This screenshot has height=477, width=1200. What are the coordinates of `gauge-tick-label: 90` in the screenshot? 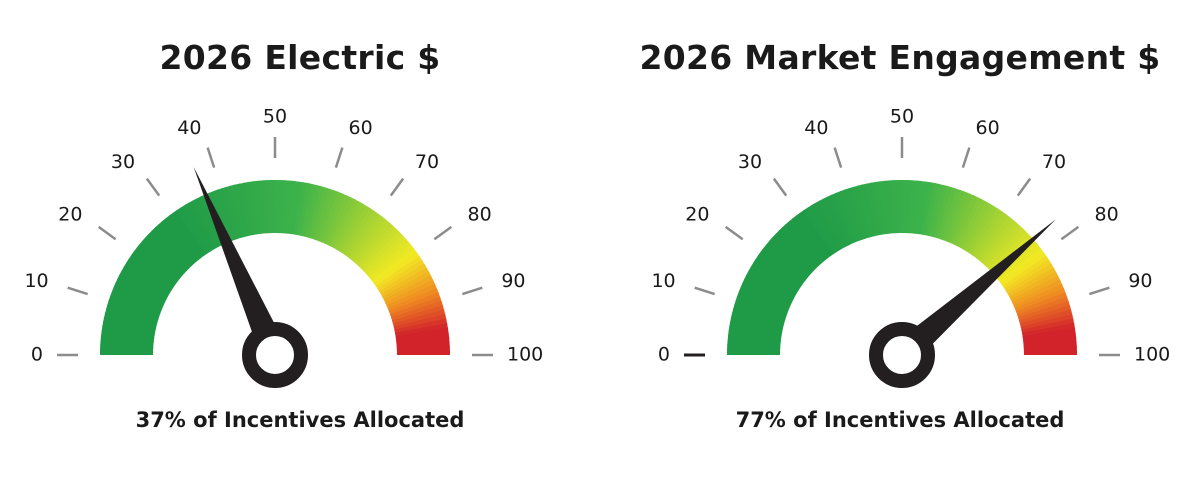 It's located at (1140, 281).